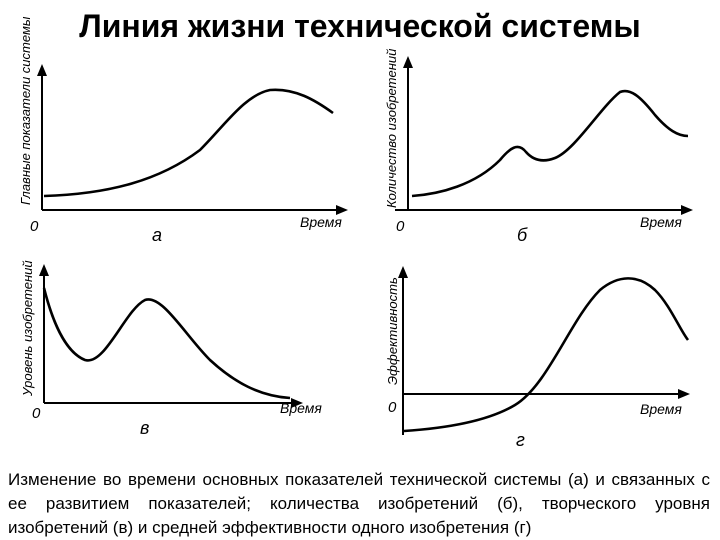 The image size is (720, 540). I want to click on panel-a-x-arrow, so click(342, 210).